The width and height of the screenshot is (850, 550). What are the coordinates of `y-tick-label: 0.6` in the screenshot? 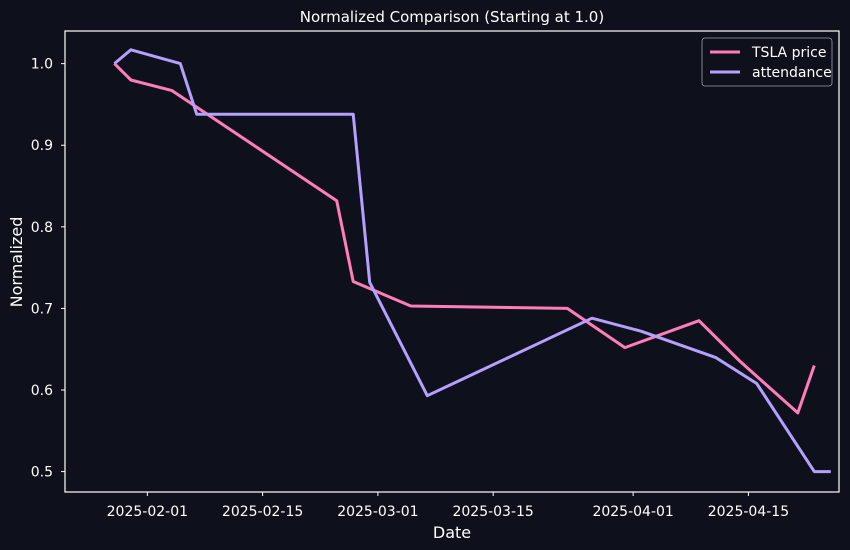 It's located at (42, 391).